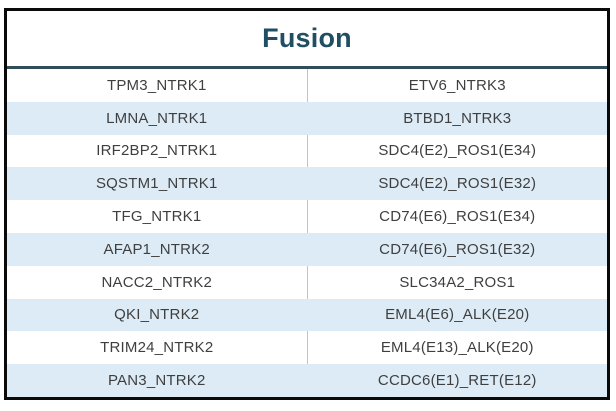  Describe the element at coordinates (157, 118) in the screenshot. I see `fusion-cell-left: LMNA_NTRK1` at that location.